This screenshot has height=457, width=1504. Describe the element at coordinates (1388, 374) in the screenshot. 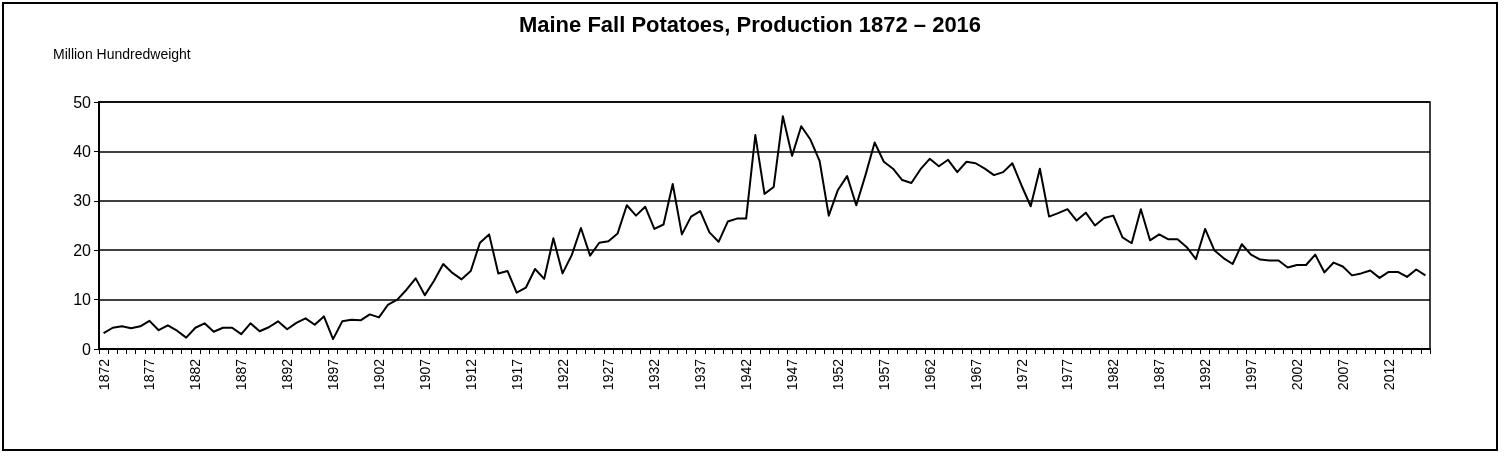

I see `x-tick-label: 2012` at that location.